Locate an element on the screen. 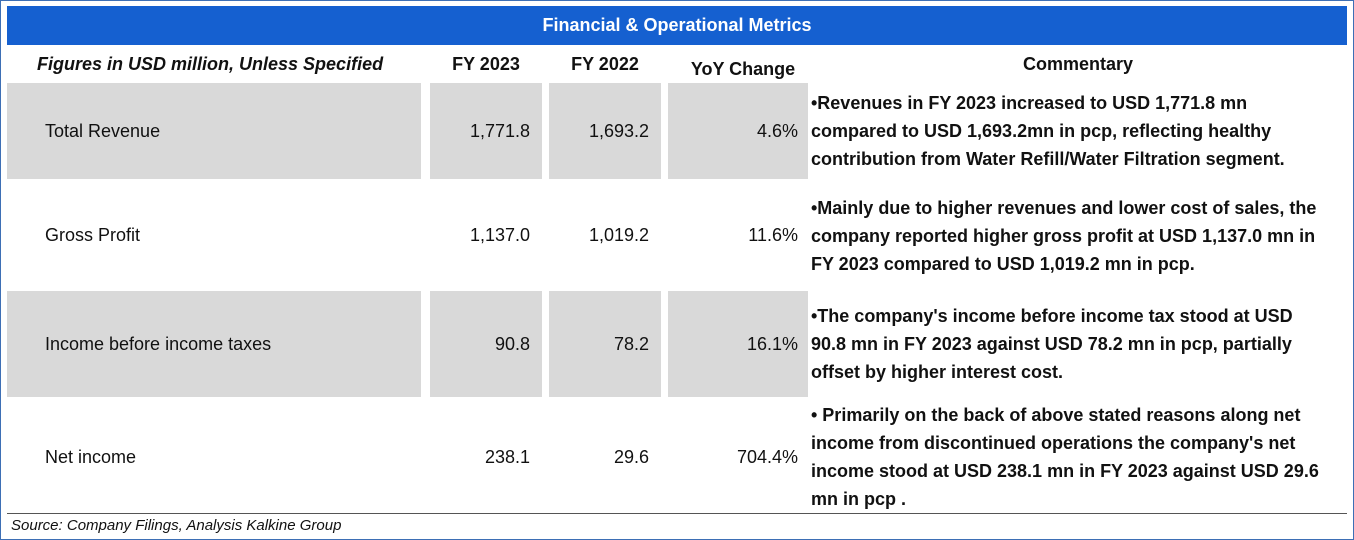  header-commentary: Commentary is located at coordinates (1078, 64).